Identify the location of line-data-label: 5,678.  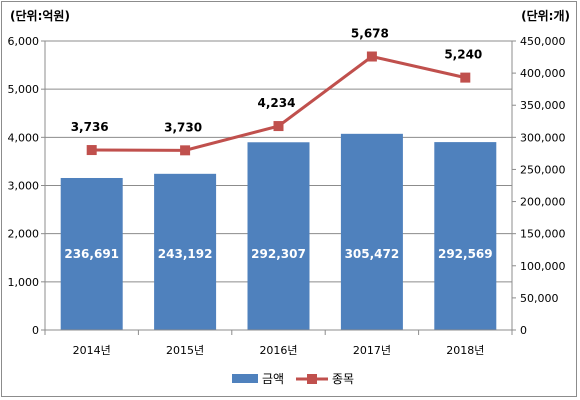
(370, 34).